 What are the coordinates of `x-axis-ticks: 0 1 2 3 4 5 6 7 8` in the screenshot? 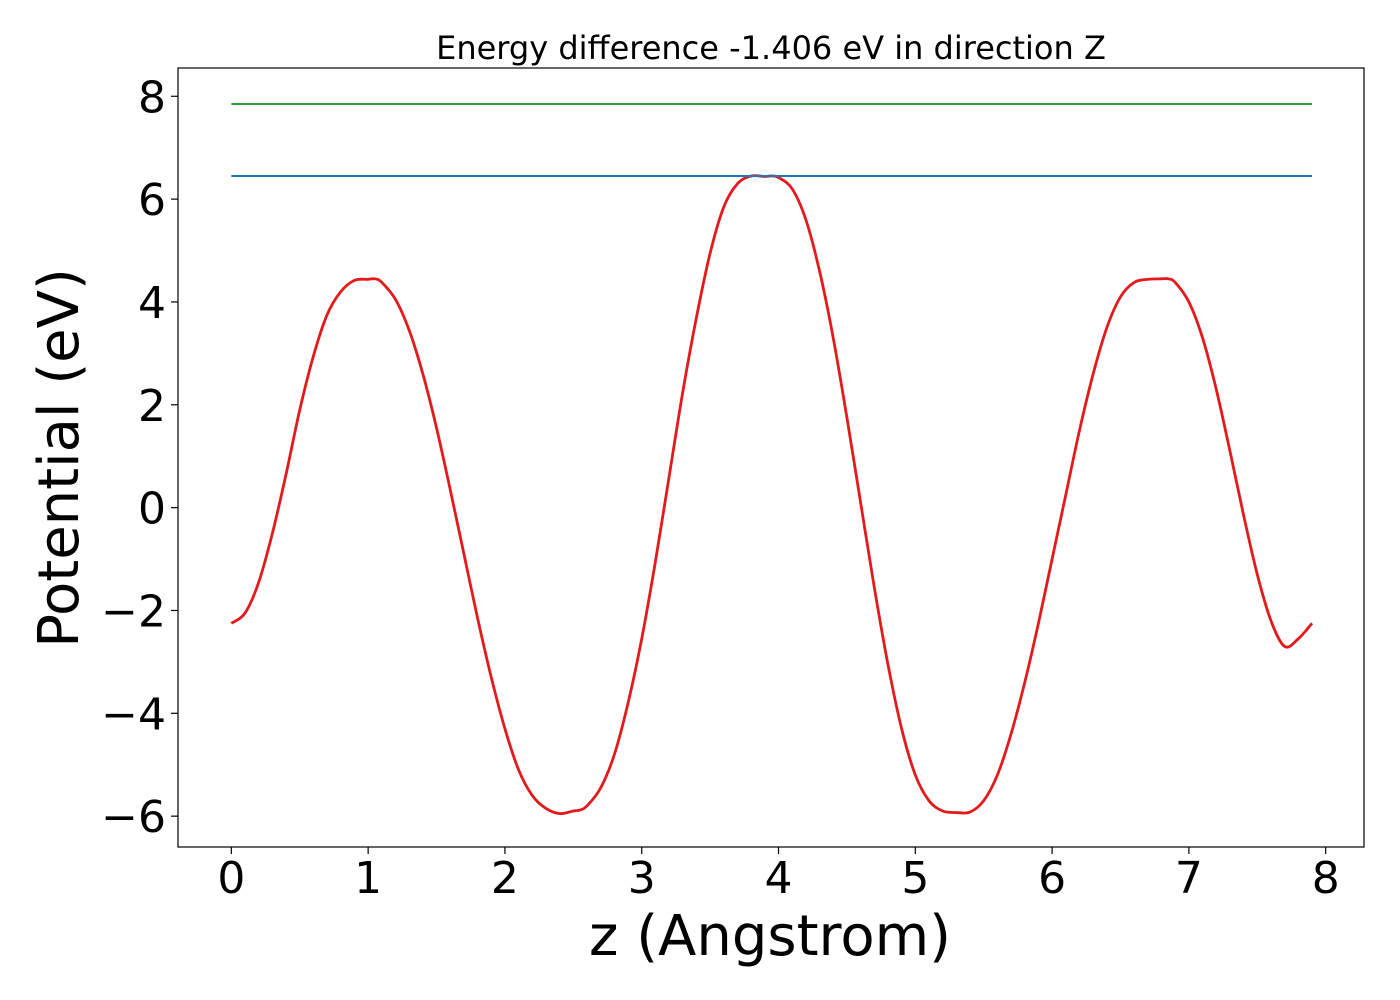 It's located at (778, 875).